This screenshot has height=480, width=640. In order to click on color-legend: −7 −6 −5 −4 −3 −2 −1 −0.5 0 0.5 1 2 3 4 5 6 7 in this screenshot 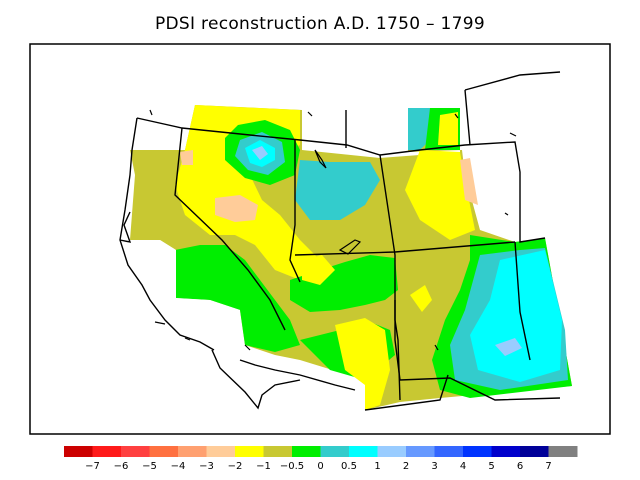, I will do `click(321, 459)`.